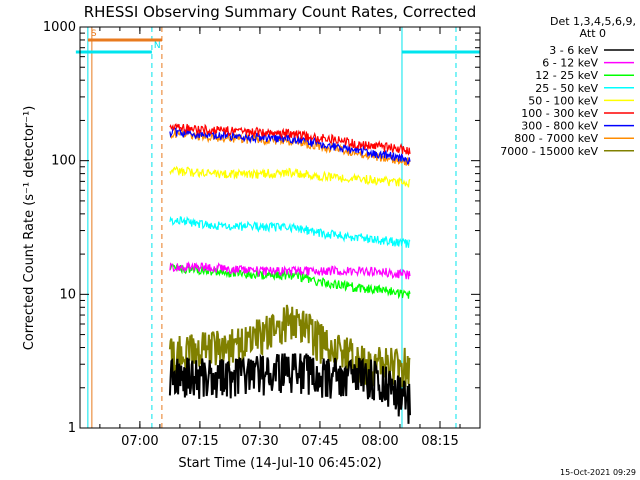 The image size is (640, 480). Describe the element at coordinates (259, 441) in the screenshot. I see `x-tick-label: 07:30` at that location.